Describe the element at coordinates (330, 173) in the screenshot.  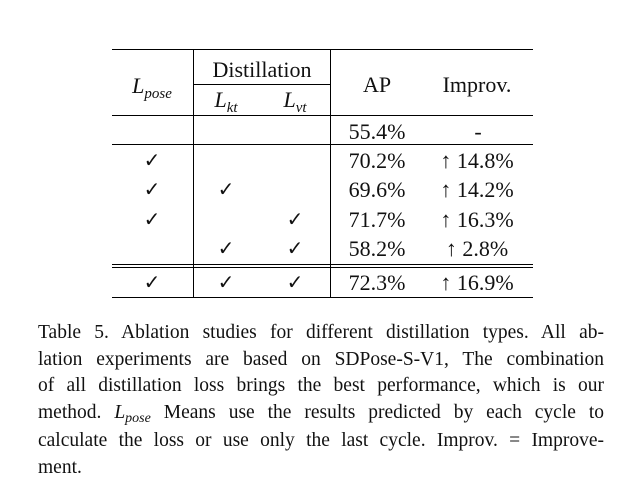
I see `col-divider-right` at that location.